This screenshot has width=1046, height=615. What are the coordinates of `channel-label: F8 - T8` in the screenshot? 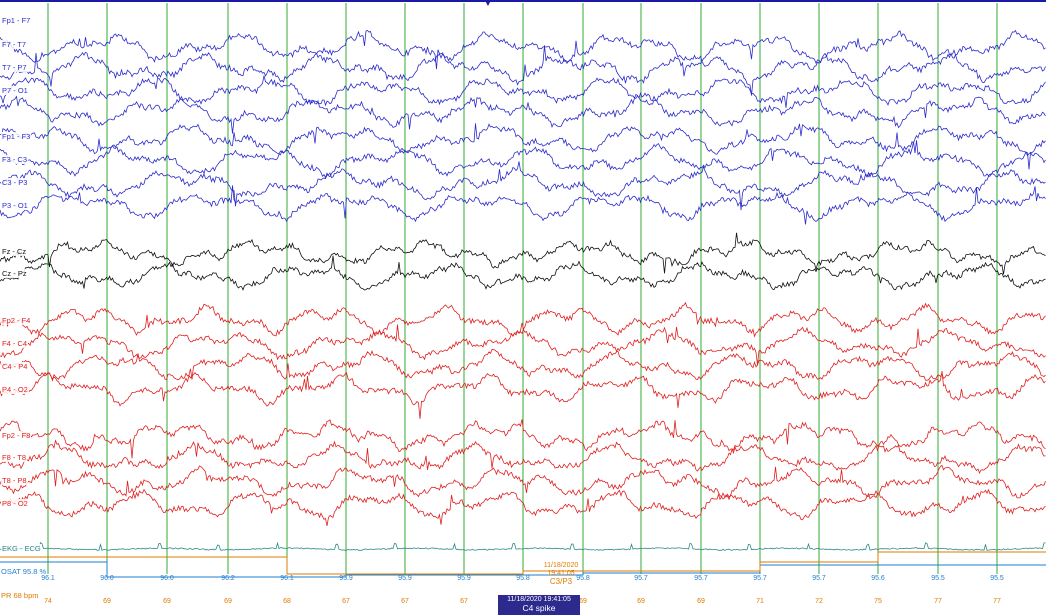 It's located at (14, 457).